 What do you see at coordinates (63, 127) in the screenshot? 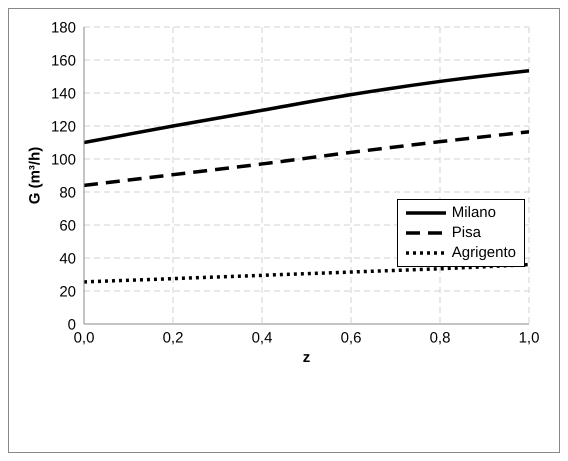
I see `y-tick-label: 120` at bounding box center [63, 127].